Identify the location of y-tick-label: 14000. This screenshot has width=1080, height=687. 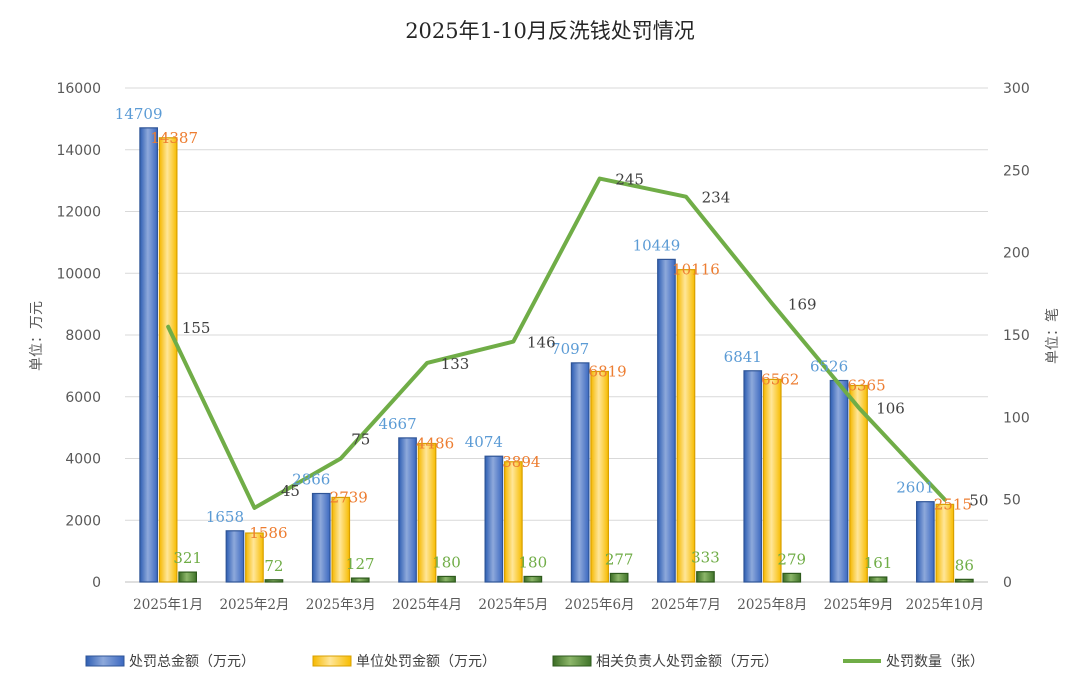
(78, 151).